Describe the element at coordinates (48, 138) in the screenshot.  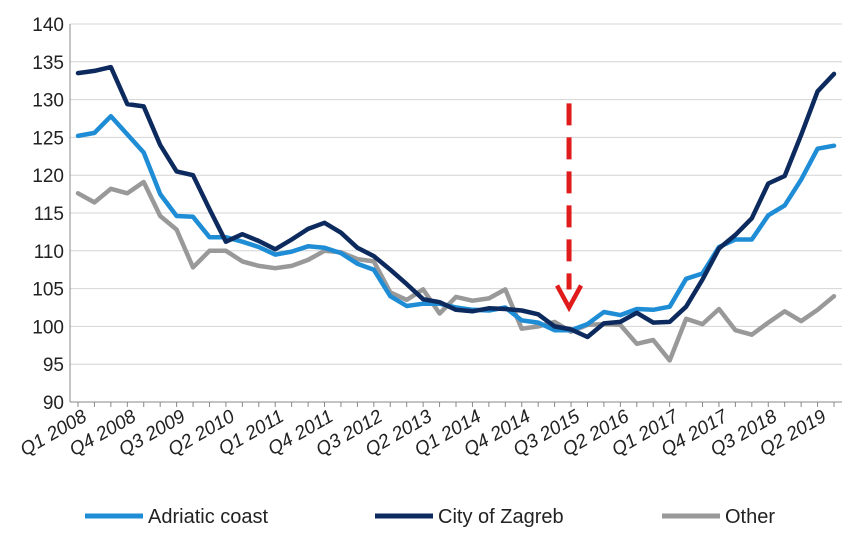
I see `y-tick-label: 125` at that location.